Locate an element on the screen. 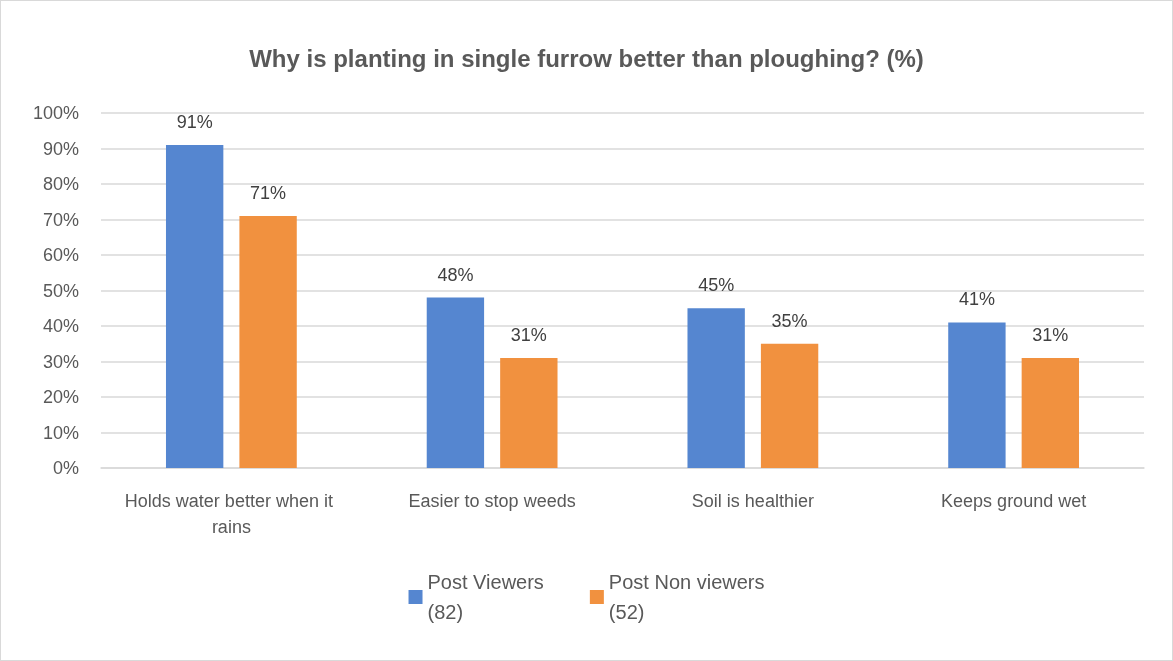 The image size is (1173, 661). y-tick-label: 40% is located at coordinates (60, 326).